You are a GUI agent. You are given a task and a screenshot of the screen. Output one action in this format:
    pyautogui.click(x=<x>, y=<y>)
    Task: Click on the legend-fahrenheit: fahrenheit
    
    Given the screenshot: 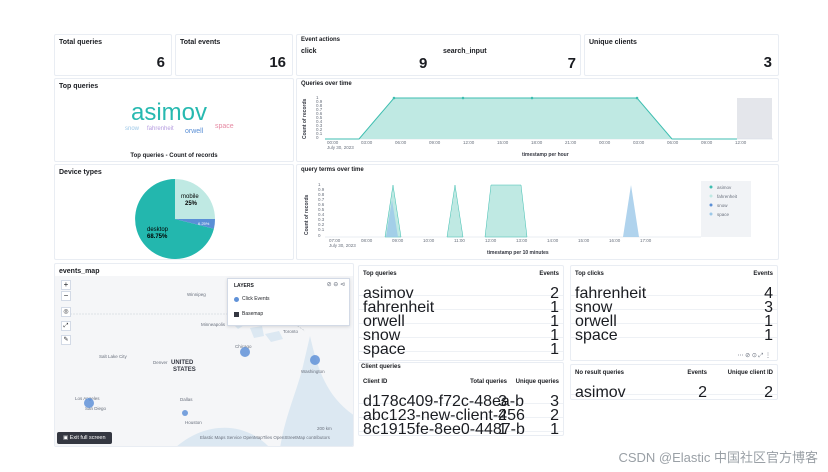 What is the action you would take?
    pyautogui.click(x=727, y=196)
    